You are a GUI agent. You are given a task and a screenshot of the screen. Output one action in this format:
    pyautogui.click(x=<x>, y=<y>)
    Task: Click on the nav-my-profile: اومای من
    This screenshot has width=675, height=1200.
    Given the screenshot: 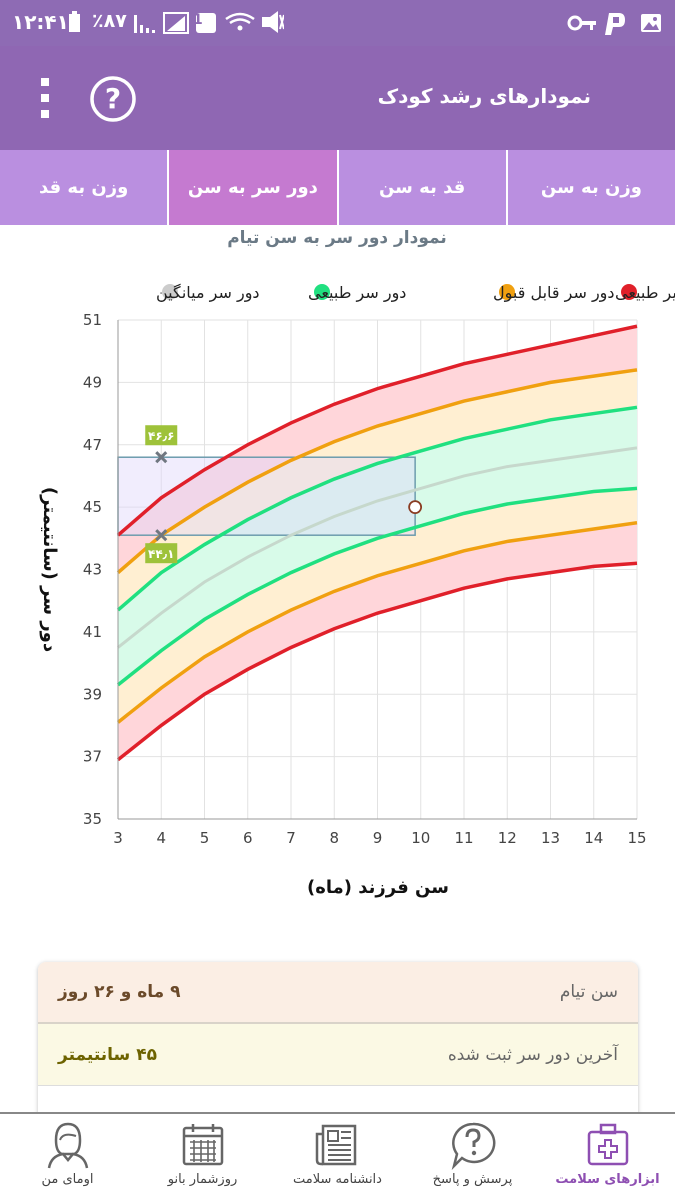 What is the action you would take?
    pyautogui.click(x=67, y=1157)
    